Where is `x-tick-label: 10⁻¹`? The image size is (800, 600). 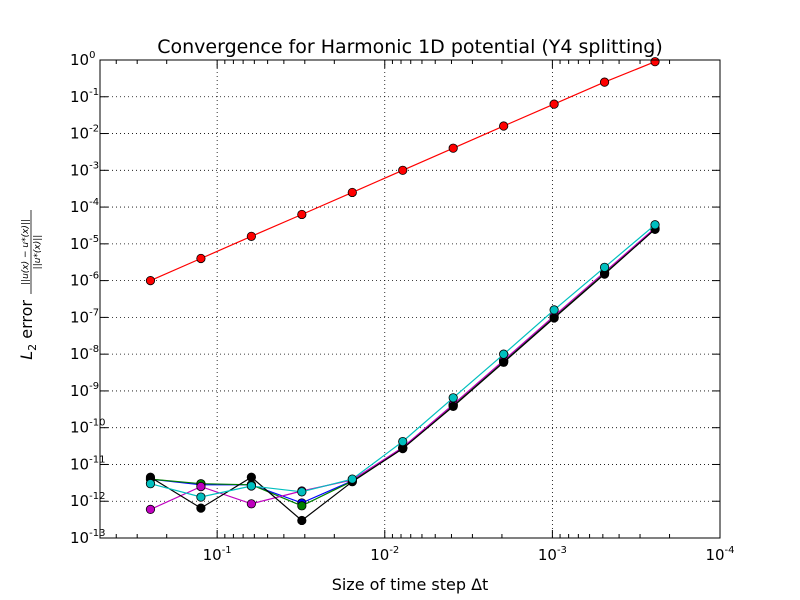 x-tick-label: 10⁻¹ is located at coordinates (217, 554).